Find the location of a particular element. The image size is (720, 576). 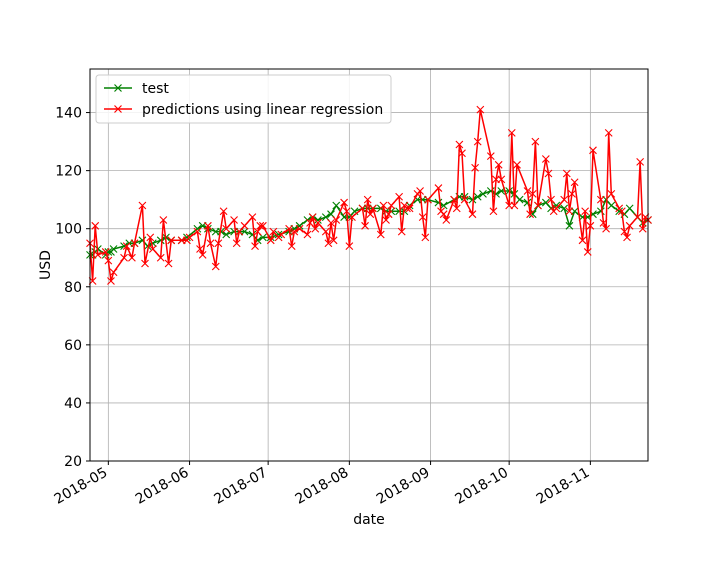

y-tick-label: 100 is located at coordinates (68, 230).